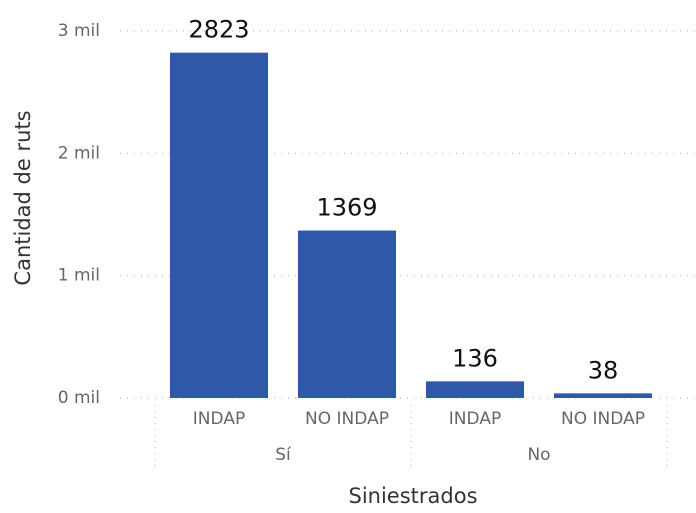 This screenshot has height=513, width=696. I want to click on data-label: 136, so click(475, 358).